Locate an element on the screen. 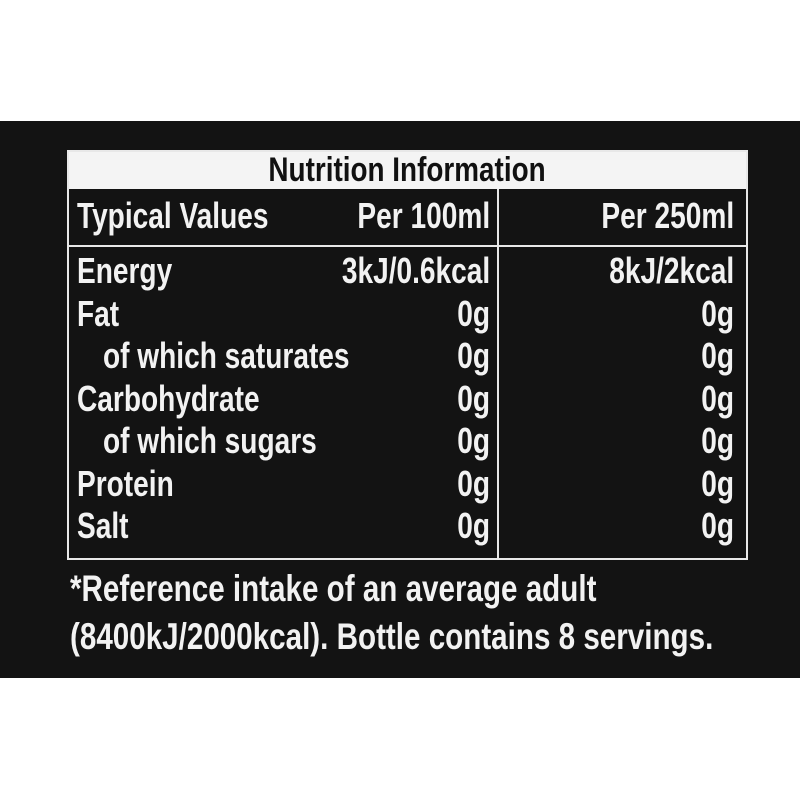  row-label: Salt is located at coordinates (103, 525).